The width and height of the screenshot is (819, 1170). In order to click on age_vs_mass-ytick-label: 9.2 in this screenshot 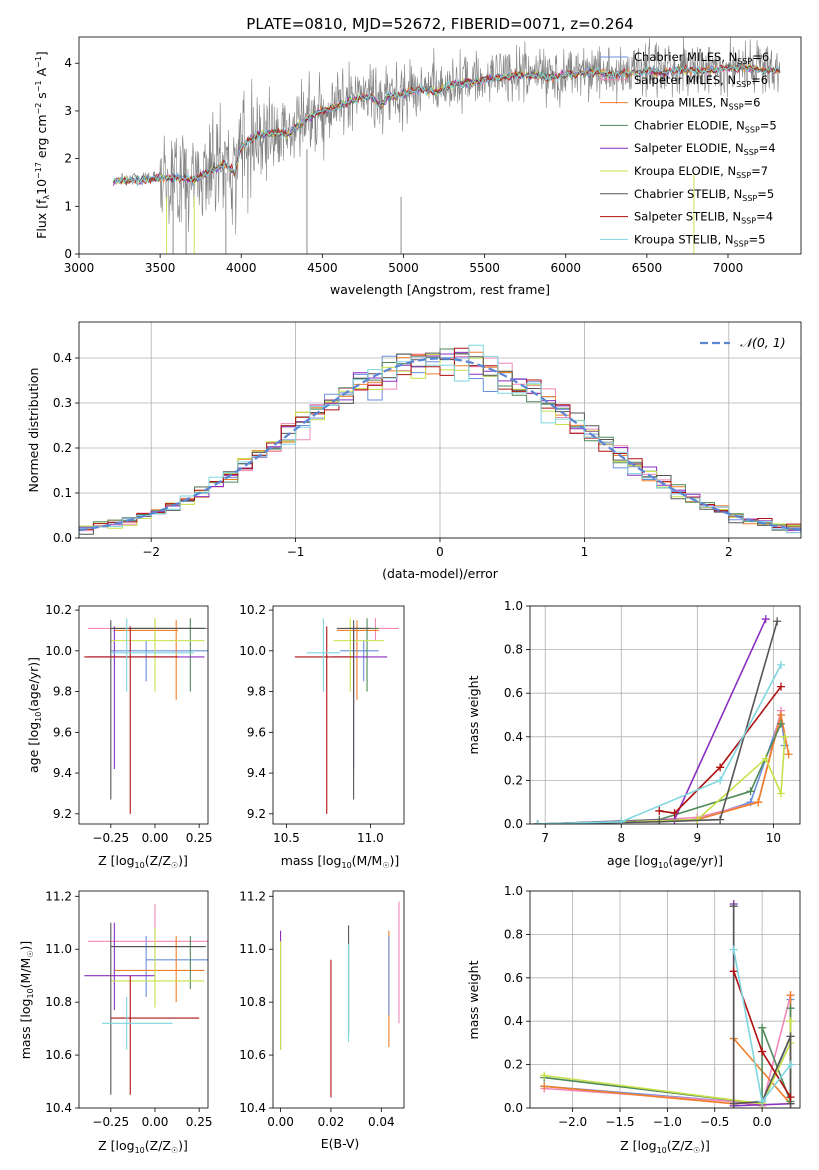, I will do `click(256, 814)`.